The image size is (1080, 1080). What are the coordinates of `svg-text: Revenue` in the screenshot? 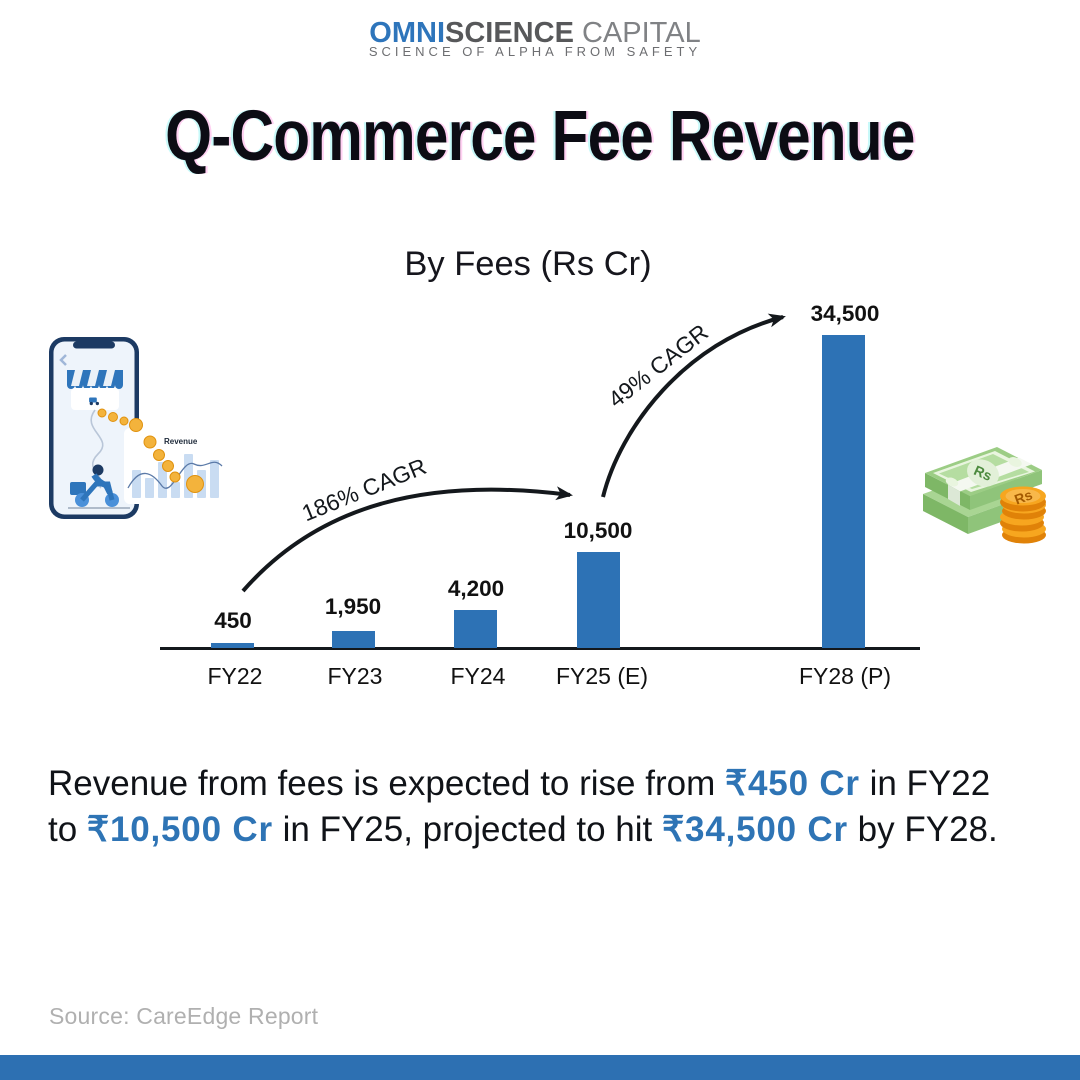 It's located at (181, 441).